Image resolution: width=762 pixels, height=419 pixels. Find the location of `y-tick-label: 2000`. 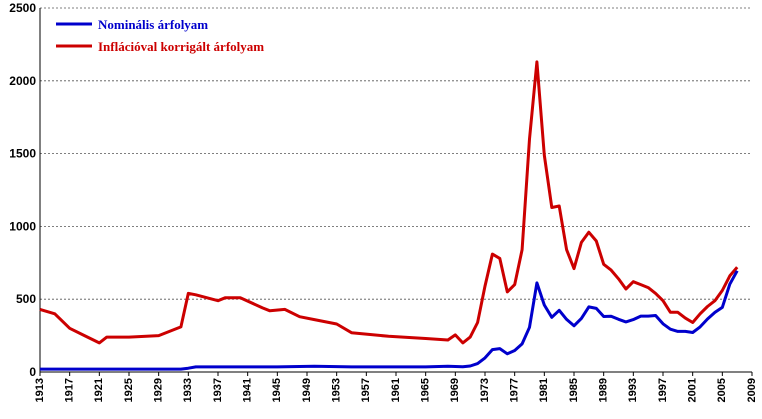

y-tick-label: 2000 is located at coordinates (22, 81).